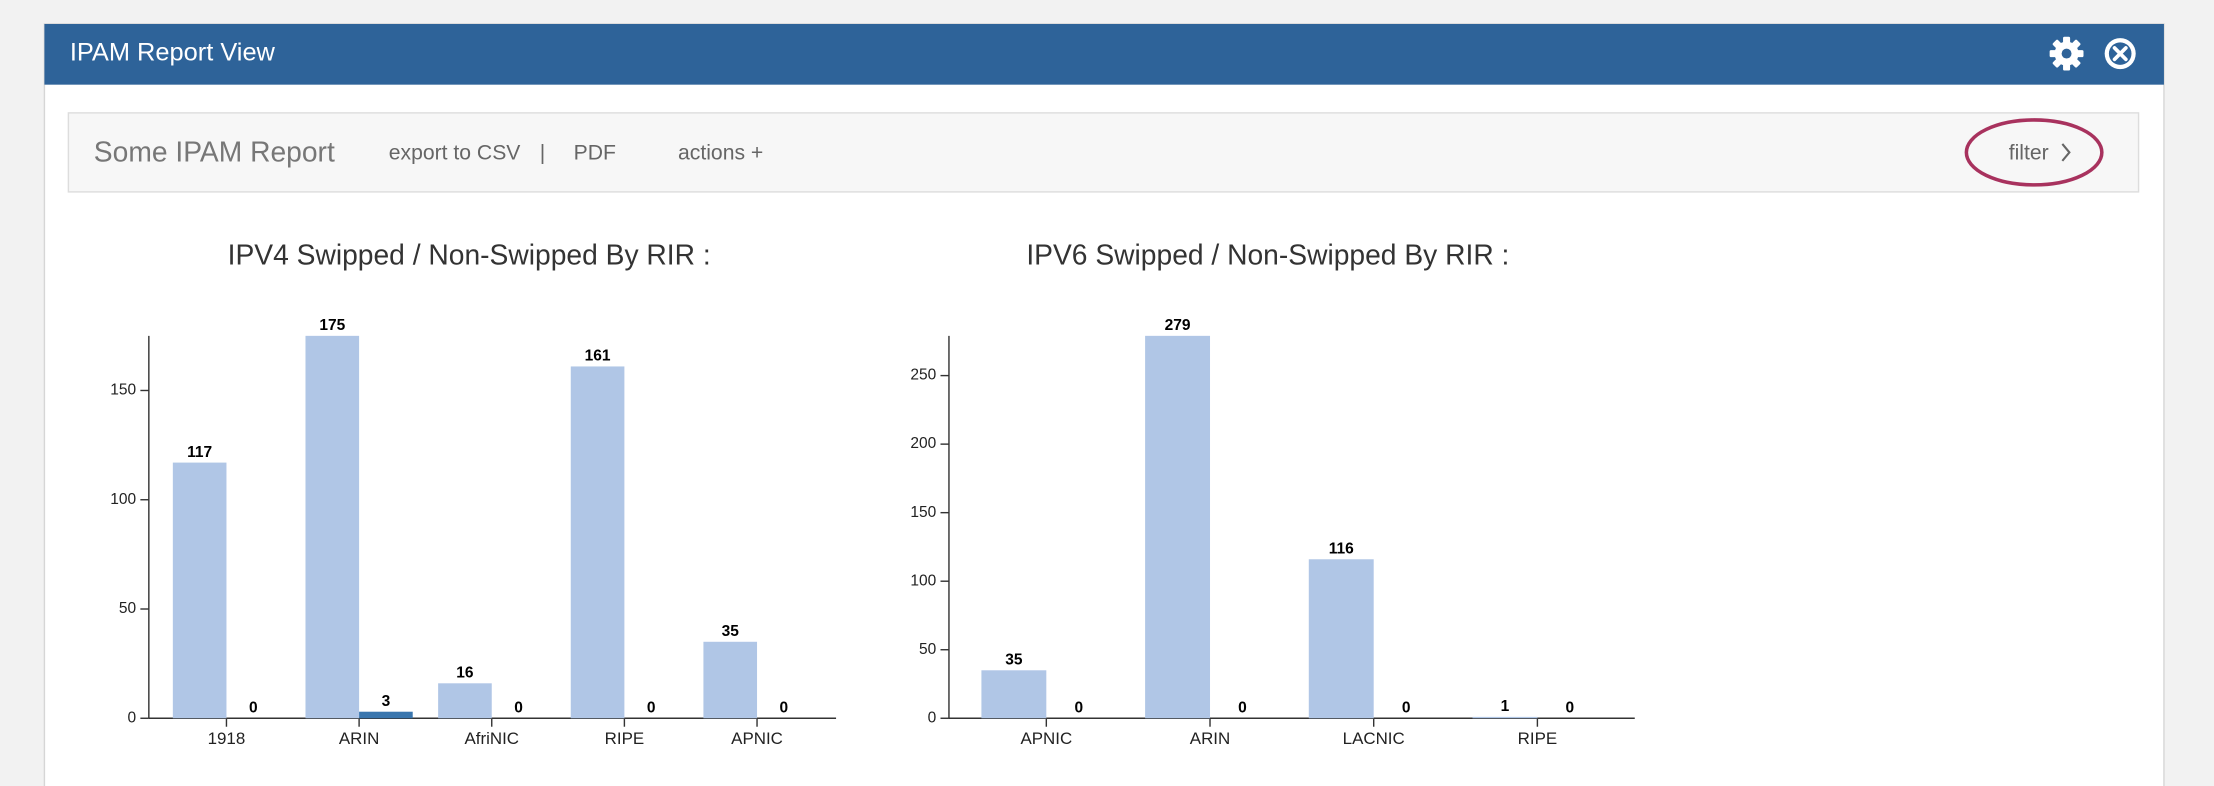  Describe the element at coordinates (2029, 152) in the screenshot. I see `filter-label: filter` at that location.